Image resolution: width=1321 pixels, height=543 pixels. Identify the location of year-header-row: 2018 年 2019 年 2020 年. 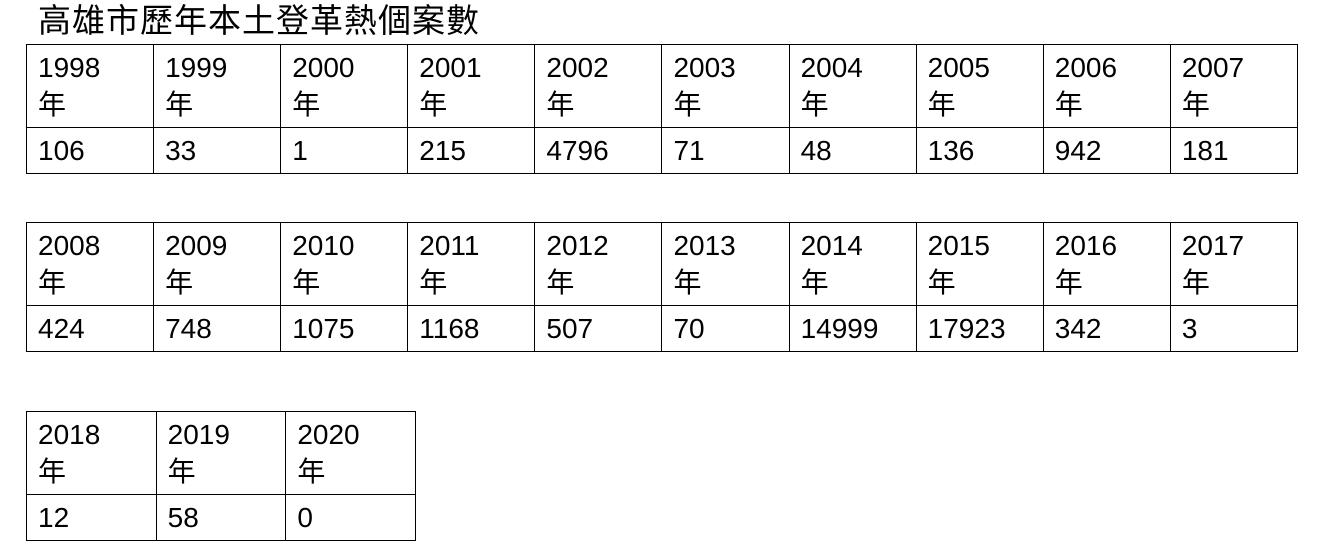
(221, 453).